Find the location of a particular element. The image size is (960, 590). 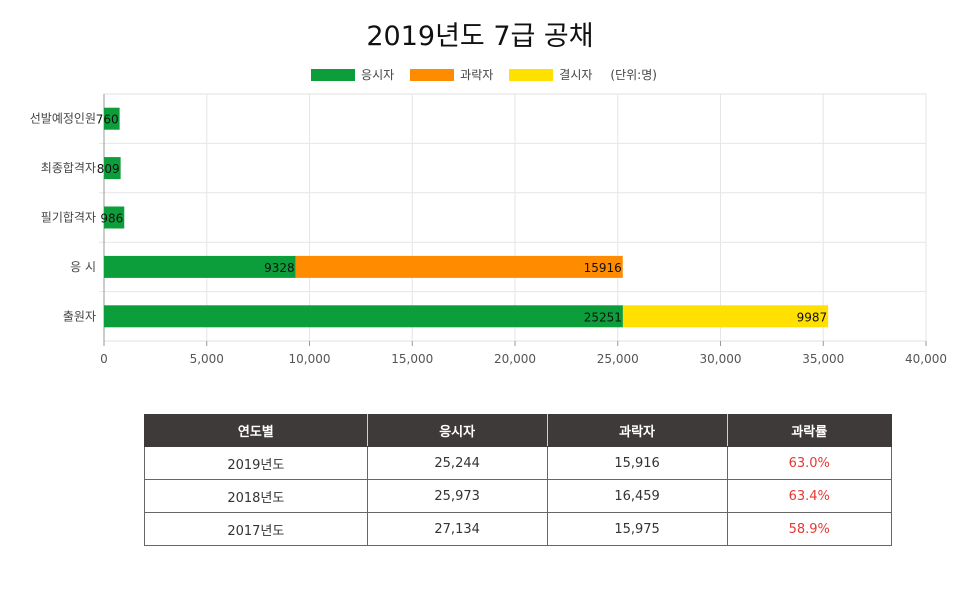

table-row: 2018년도 25,973 16,459 63.4% is located at coordinates (518, 496).